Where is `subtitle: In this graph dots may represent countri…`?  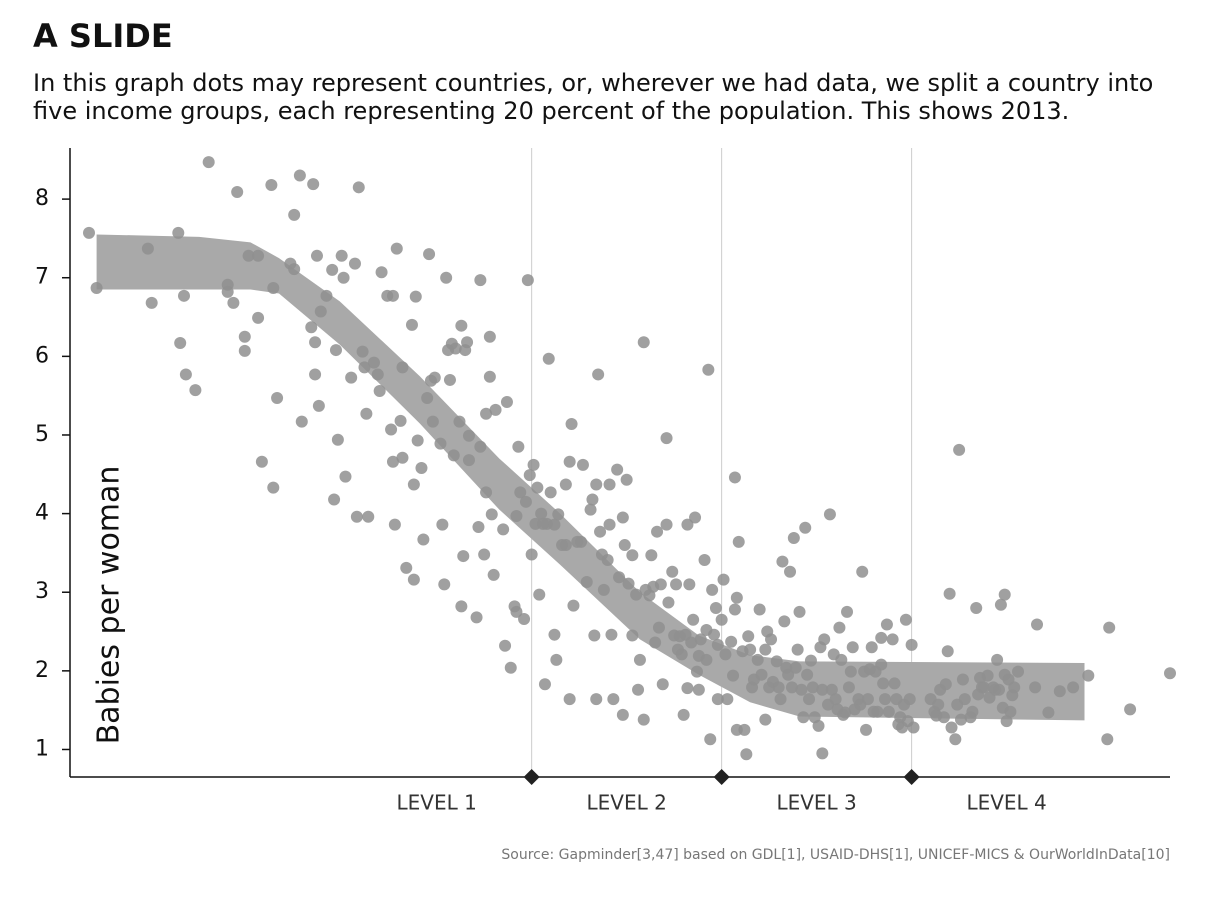
subtitle: In this graph dots may represent countri… is located at coordinates (593, 83).